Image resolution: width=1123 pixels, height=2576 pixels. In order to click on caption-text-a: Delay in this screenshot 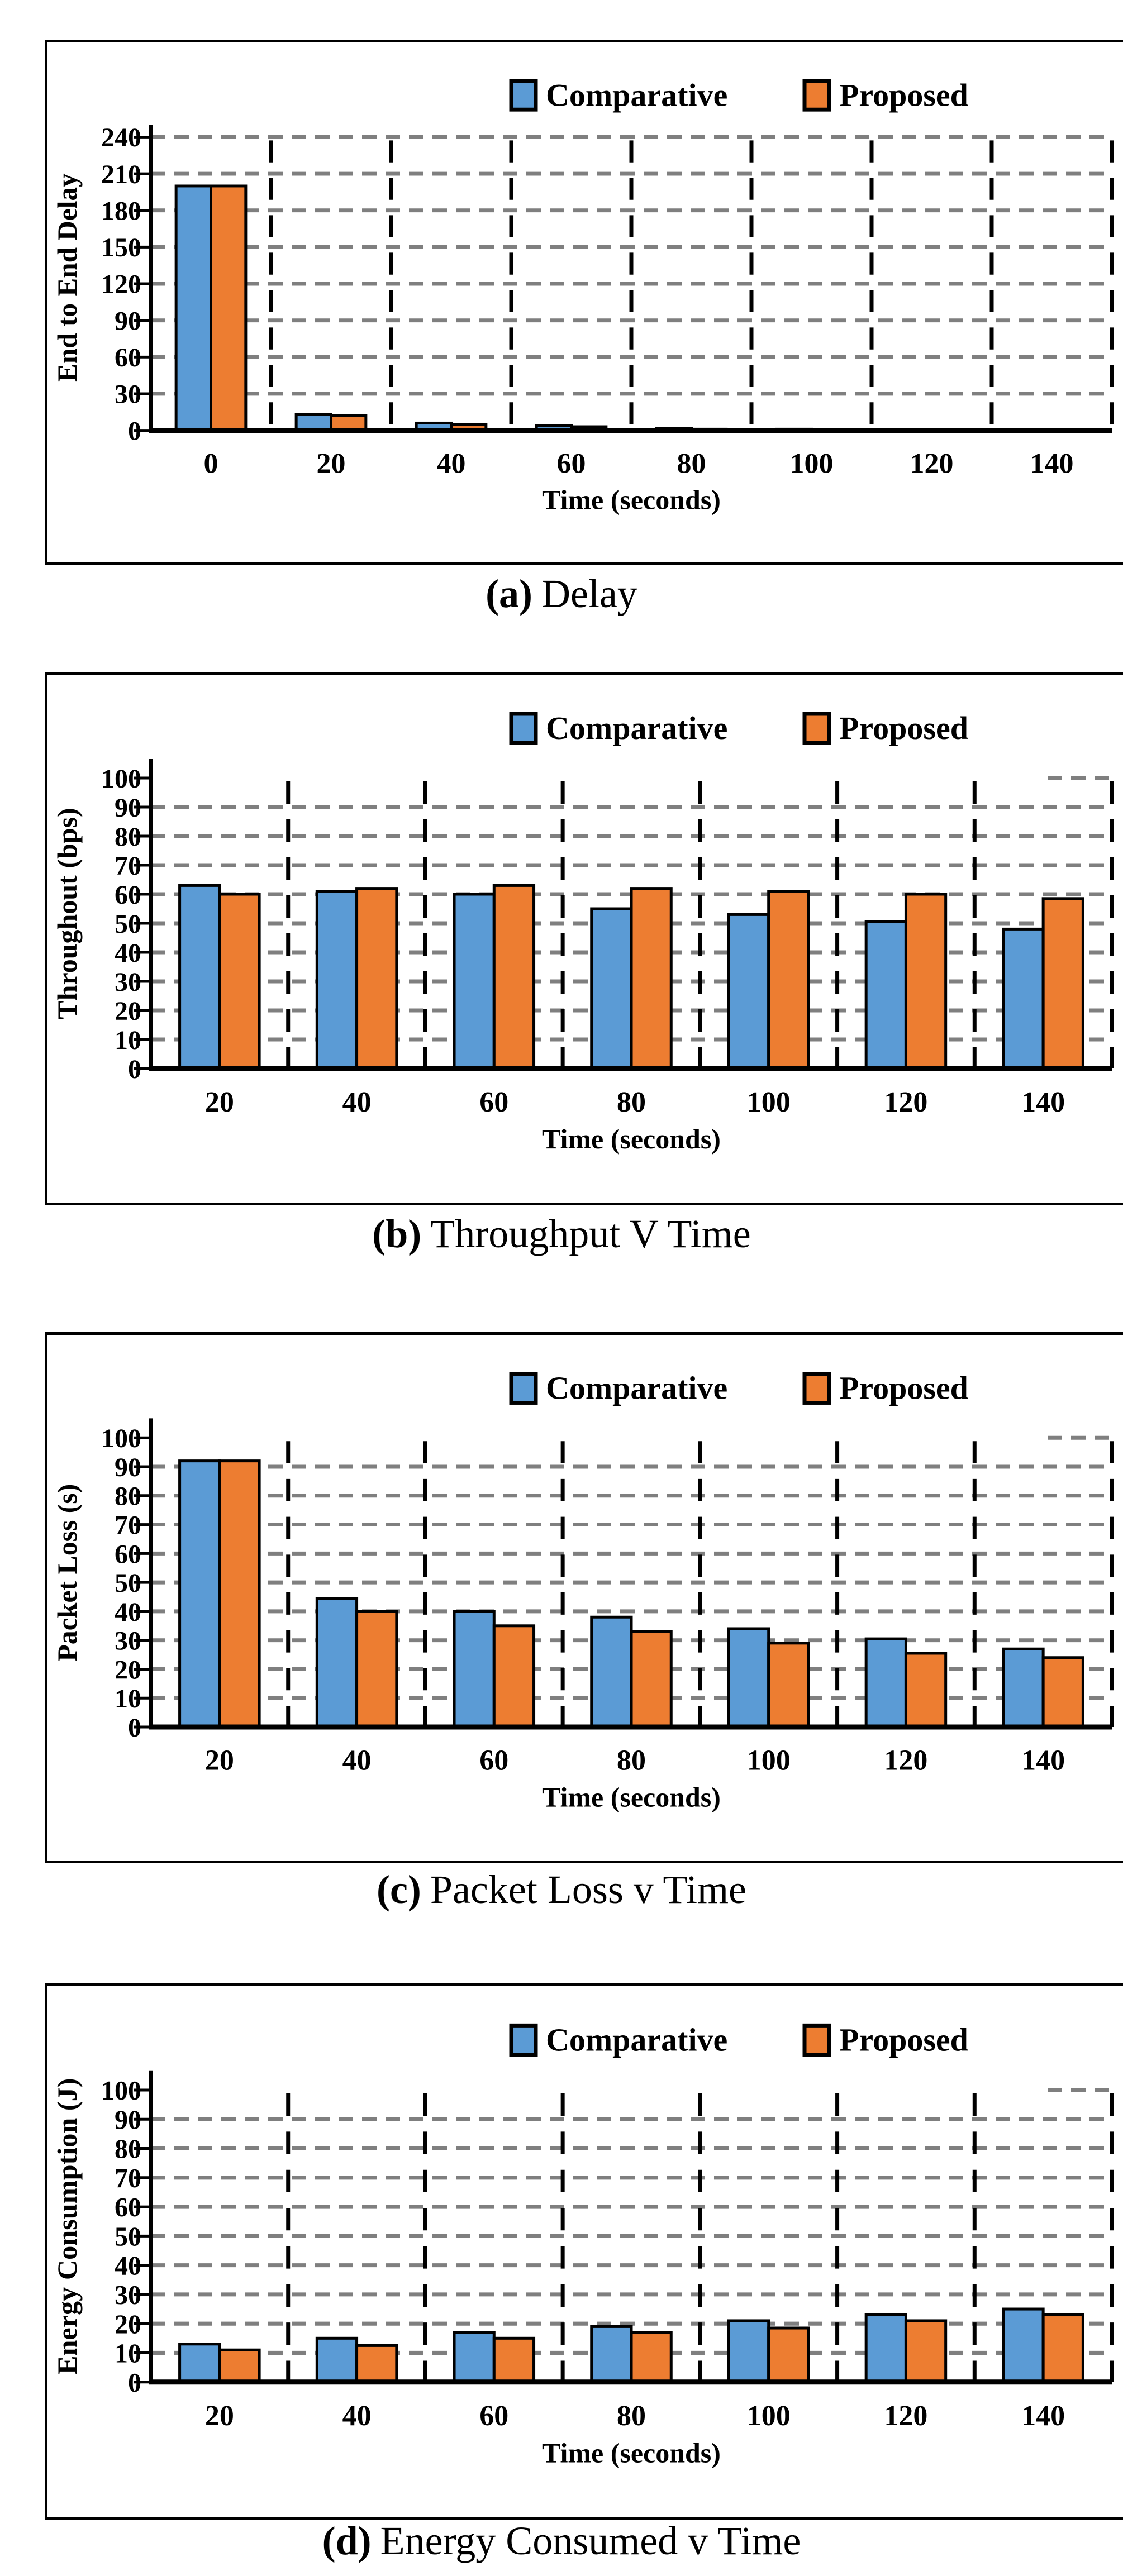, I will do `click(589, 593)`.